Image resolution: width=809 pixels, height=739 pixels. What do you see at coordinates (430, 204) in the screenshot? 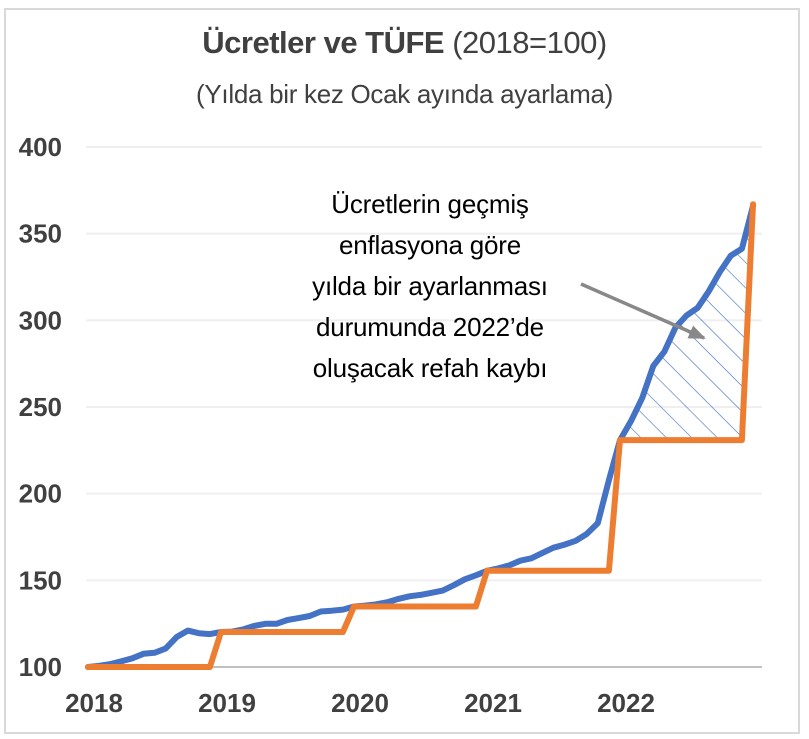
I see `annotation-line: Ücretlerin geçmiş` at bounding box center [430, 204].